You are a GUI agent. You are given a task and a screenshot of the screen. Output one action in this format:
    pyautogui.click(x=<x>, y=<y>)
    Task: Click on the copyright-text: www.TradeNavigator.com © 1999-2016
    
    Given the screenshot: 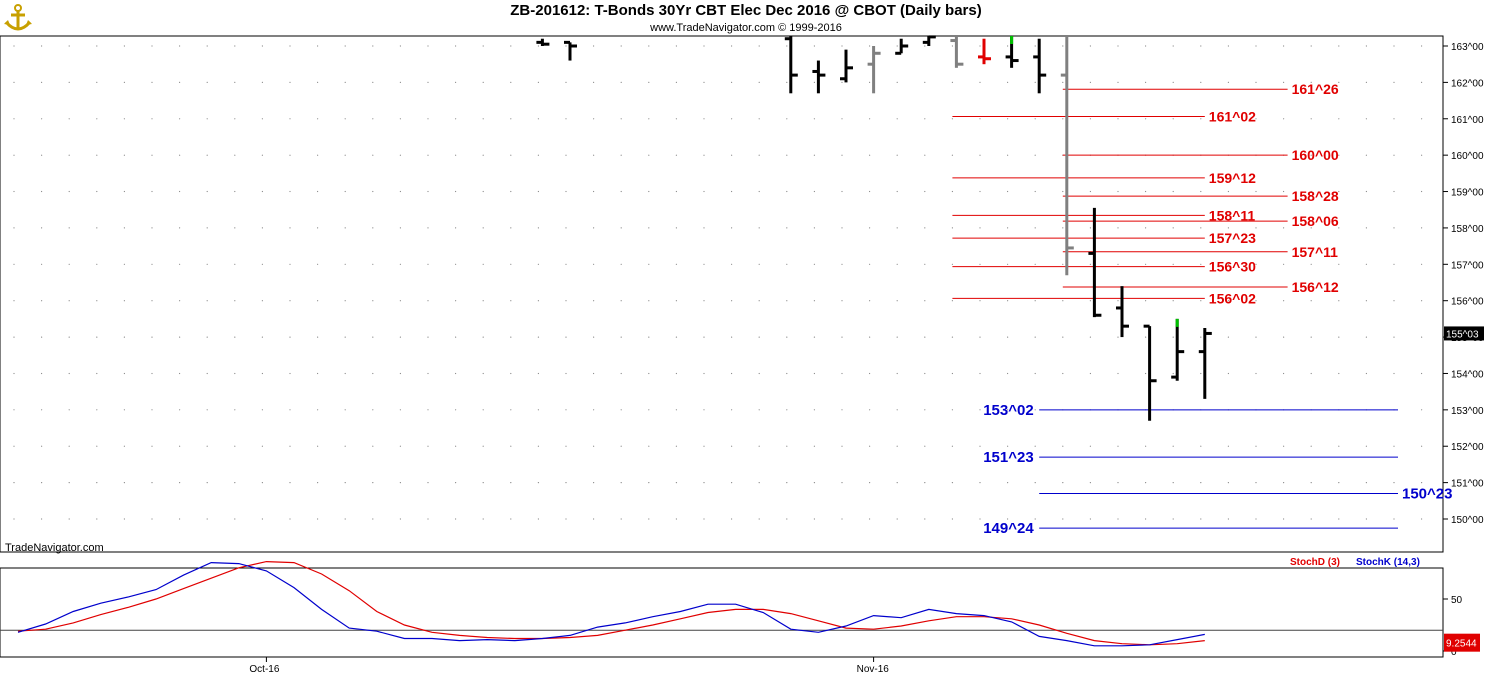 What is the action you would take?
    pyautogui.click(x=746, y=28)
    